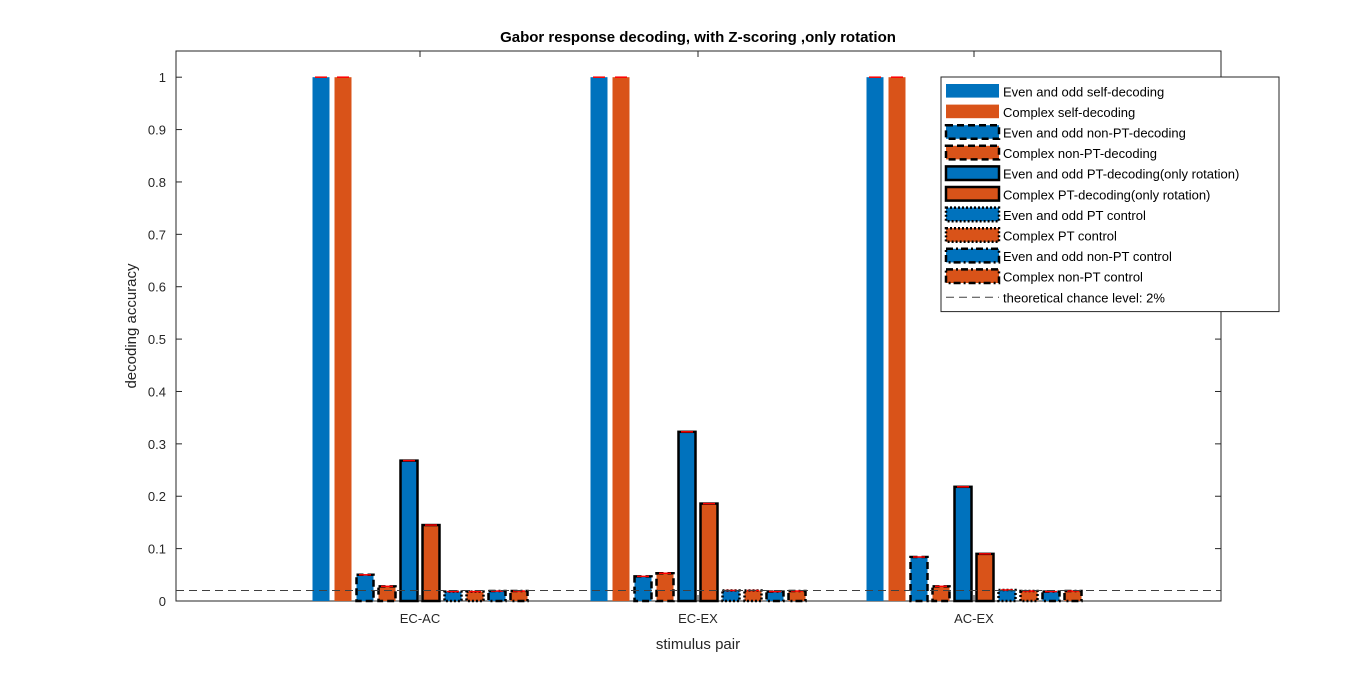 Image resolution: width=1350 pixels, height=675 pixels. Describe the element at coordinates (157, 391) in the screenshot. I see `y-tick-label: 0.4` at that location.